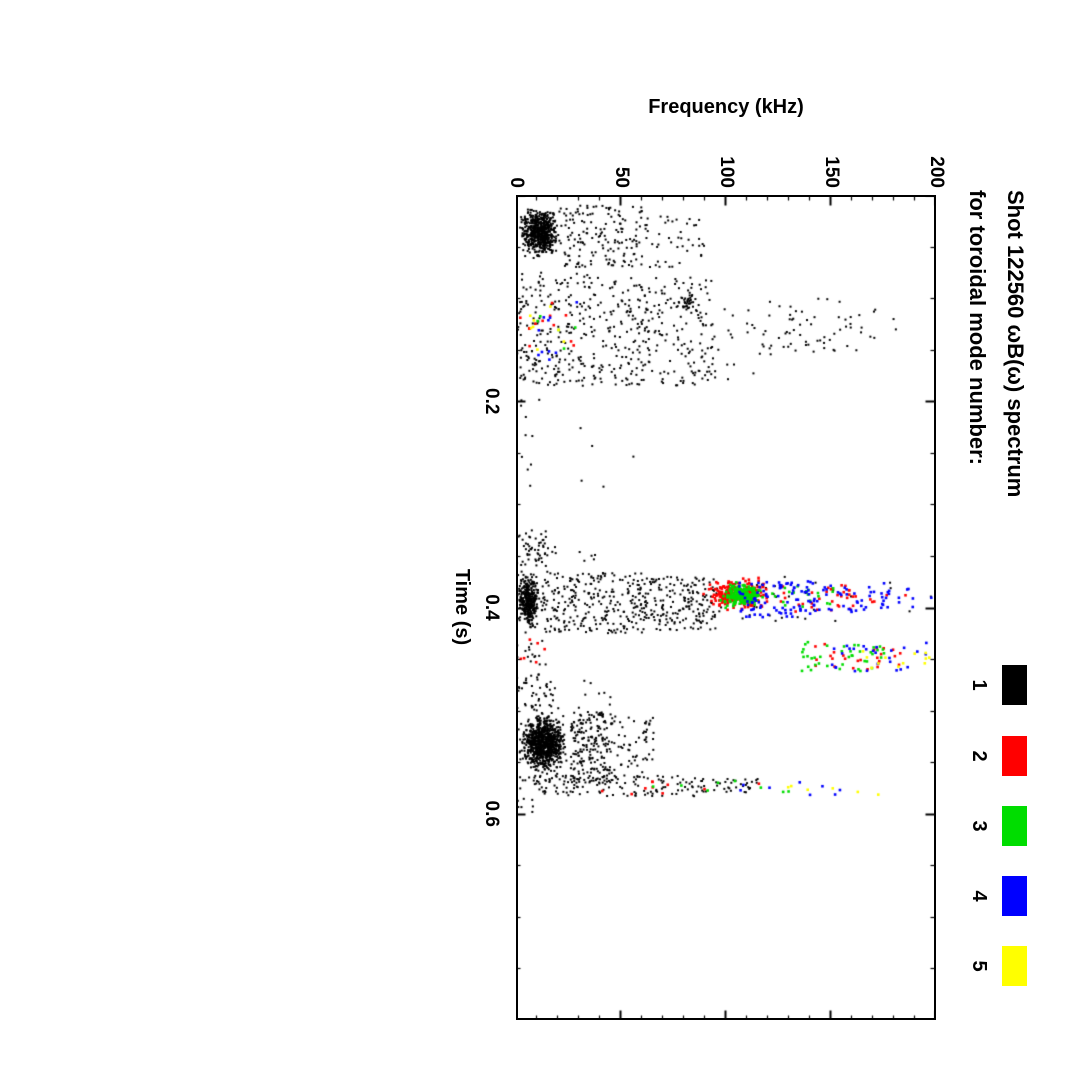 Image resolution: width=1071 pixels, height=1071 pixels. I want to click on legend-label-mode-2: 2, so click(979, 756).